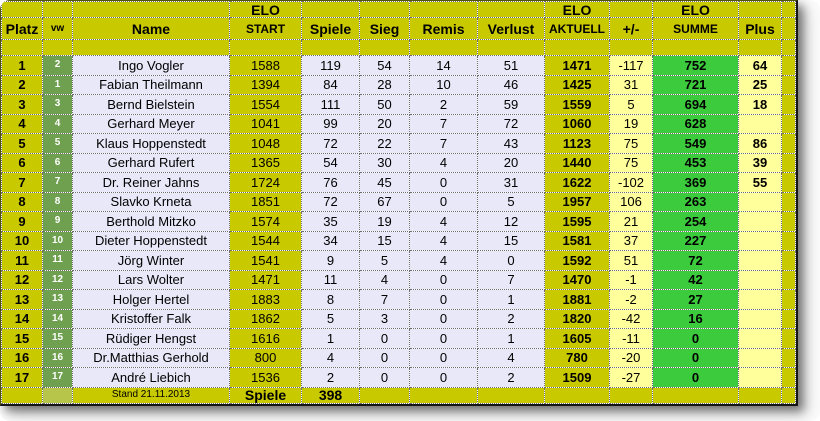 The width and height of the screenshot is (820, 421). Describe the element at coordinates (577, 260) in the screenshot. I see `elo-aktuell-cell: 1592` at that location.